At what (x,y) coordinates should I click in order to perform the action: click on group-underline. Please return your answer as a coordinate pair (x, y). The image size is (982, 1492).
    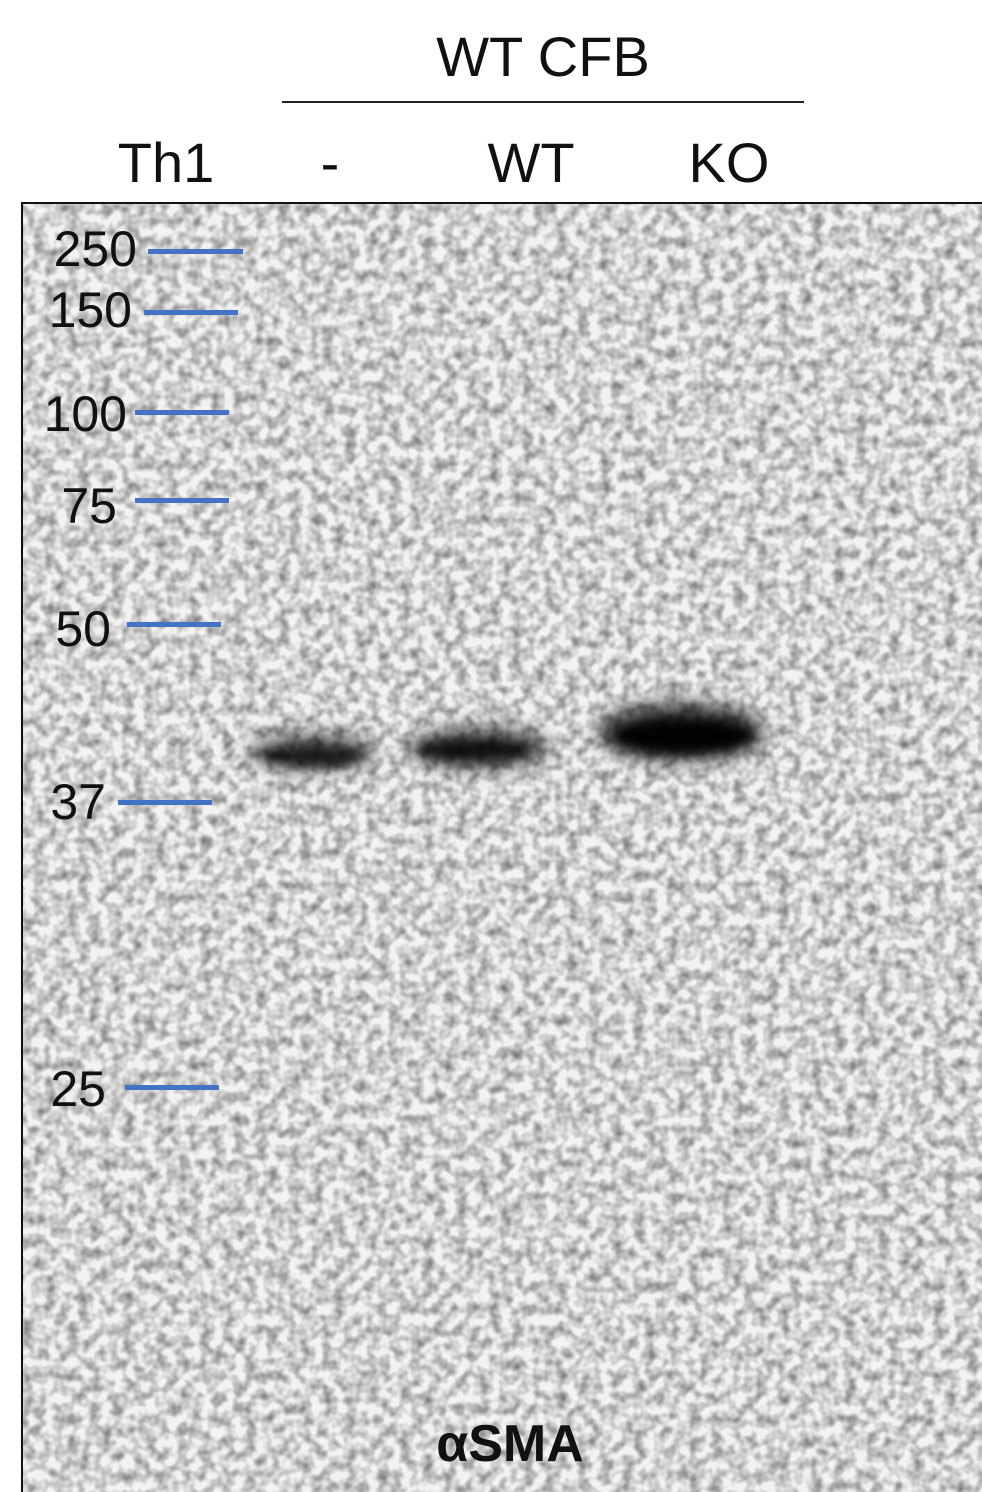
    Looking at the image, I should click on (543, 102).